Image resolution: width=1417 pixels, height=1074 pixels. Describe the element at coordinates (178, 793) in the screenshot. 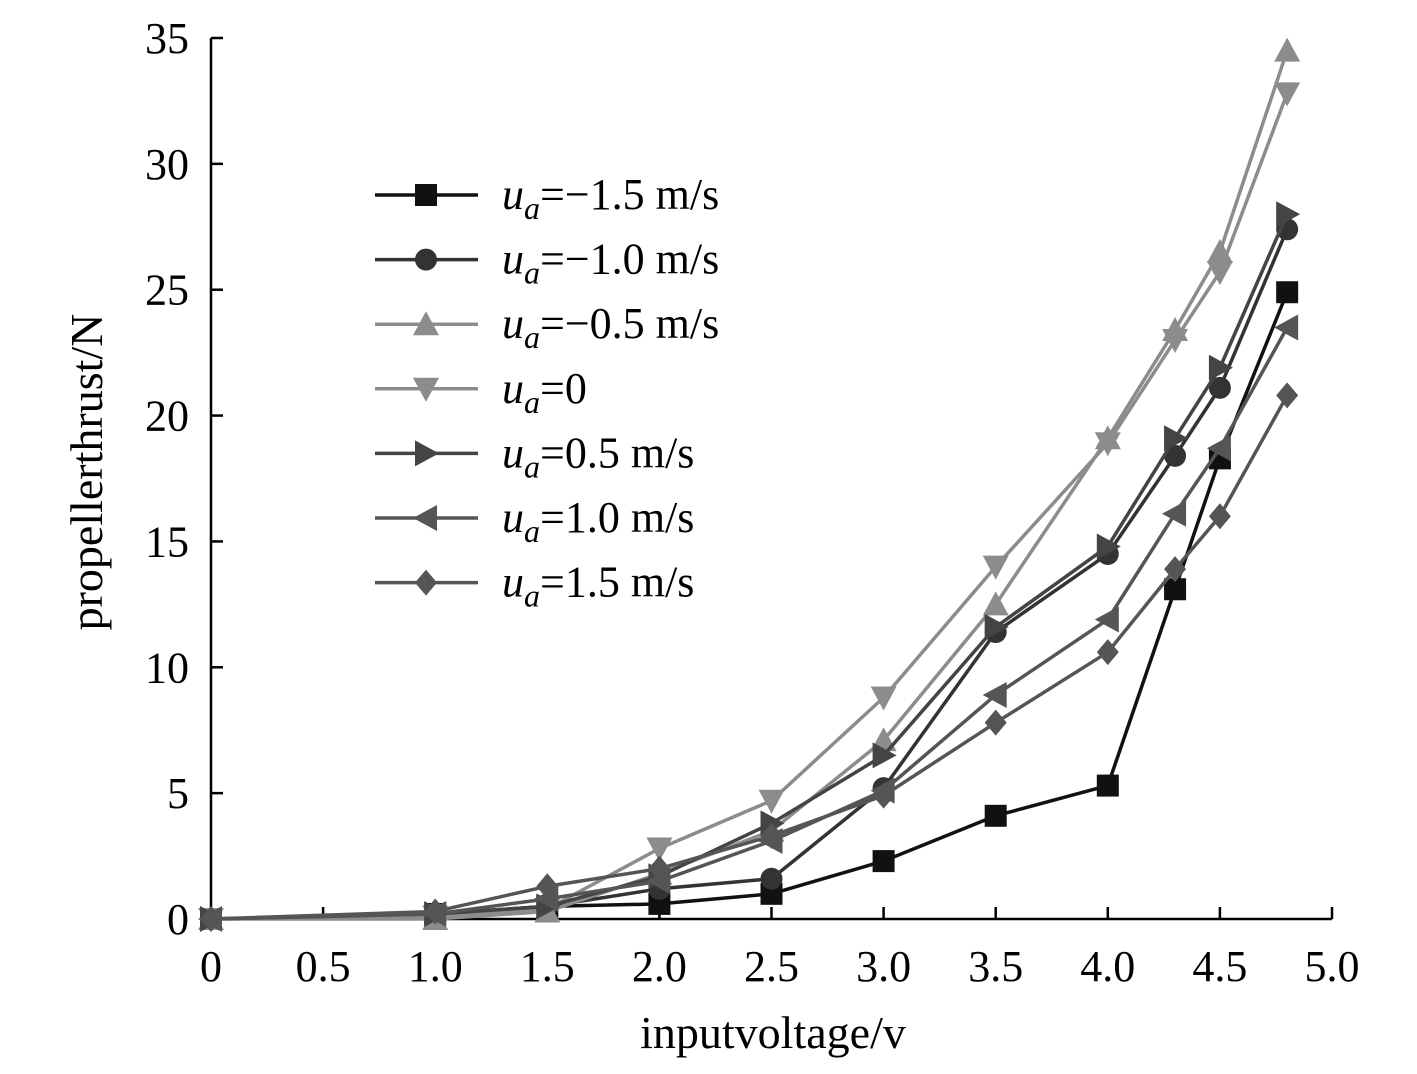

I see `y-tick-label: 5` at that location.